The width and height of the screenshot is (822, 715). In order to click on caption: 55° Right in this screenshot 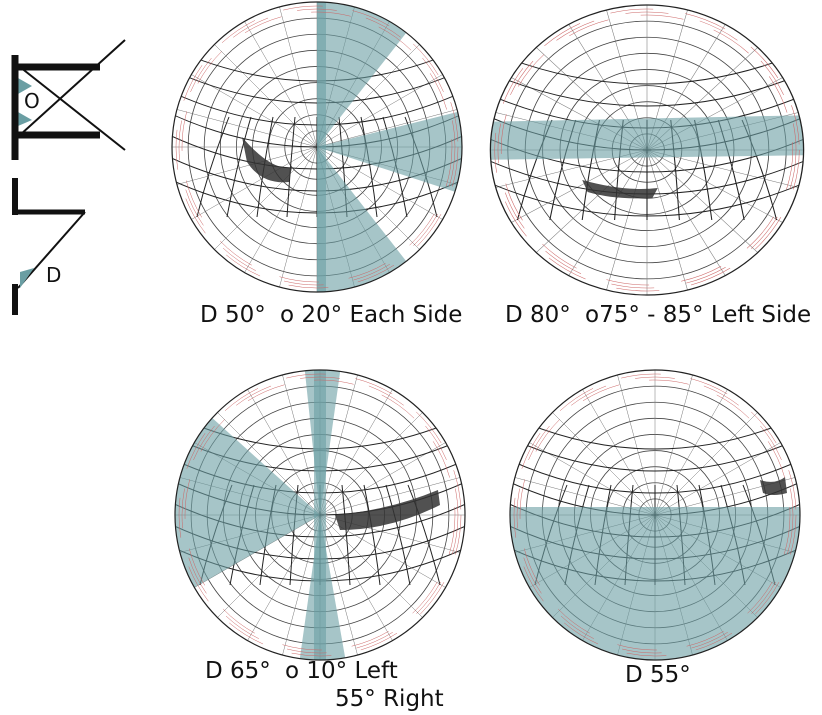, I will do `click(389, 699)`.